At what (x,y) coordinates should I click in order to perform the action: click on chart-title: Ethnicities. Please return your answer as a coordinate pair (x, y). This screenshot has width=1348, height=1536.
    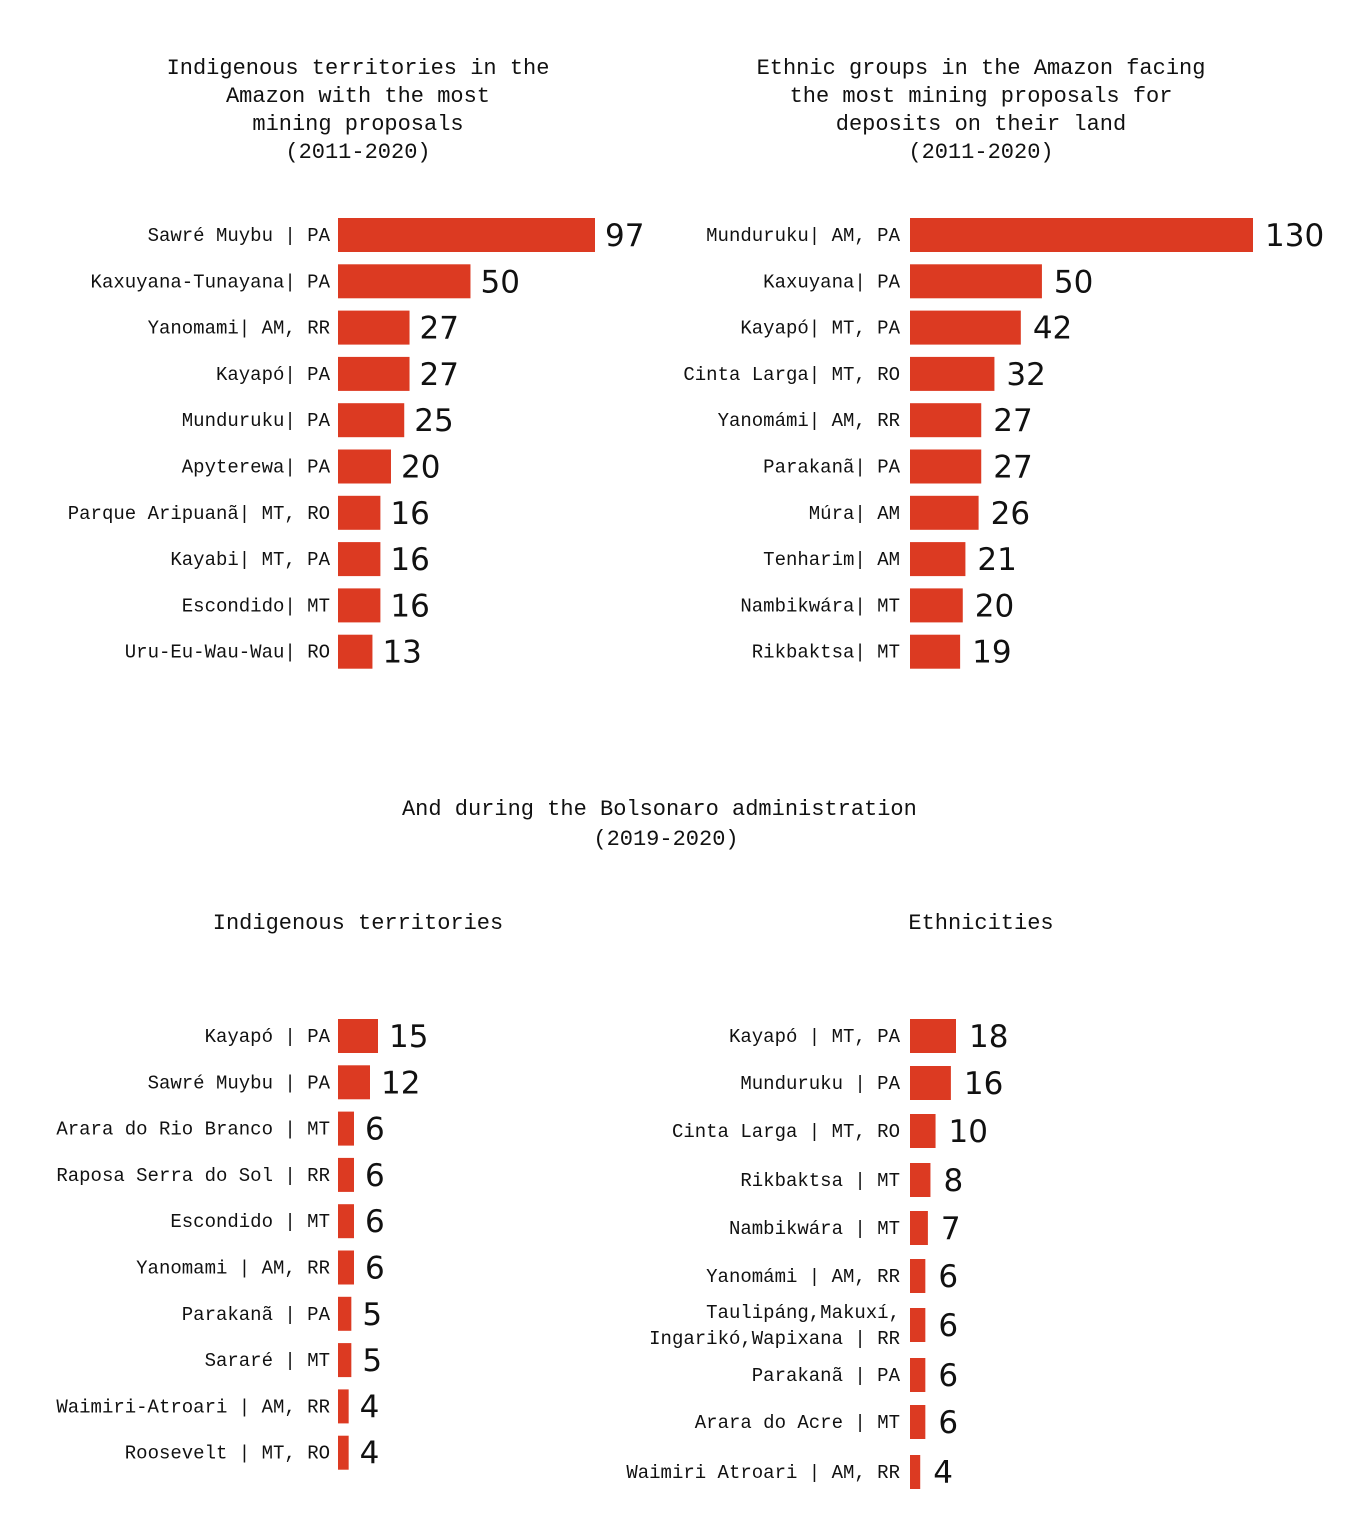
    Looking at the image, I should click on (980, 923).